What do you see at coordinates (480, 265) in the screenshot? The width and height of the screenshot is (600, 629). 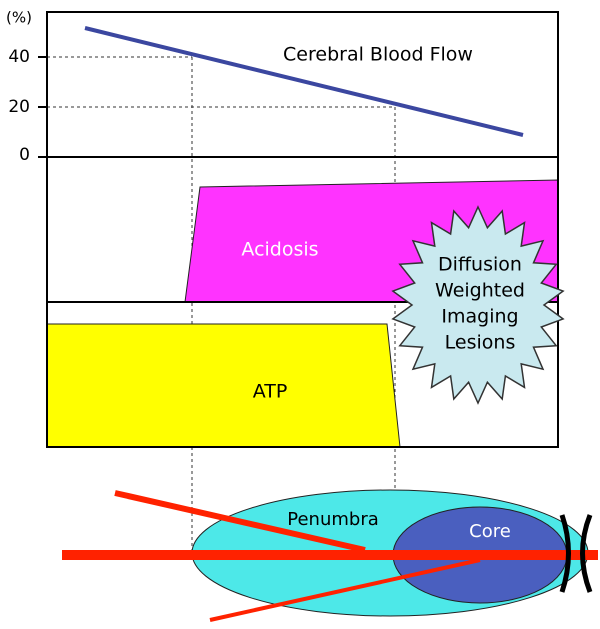 I see `lesion-line: Diffusion` at bounding box center [480, 265].